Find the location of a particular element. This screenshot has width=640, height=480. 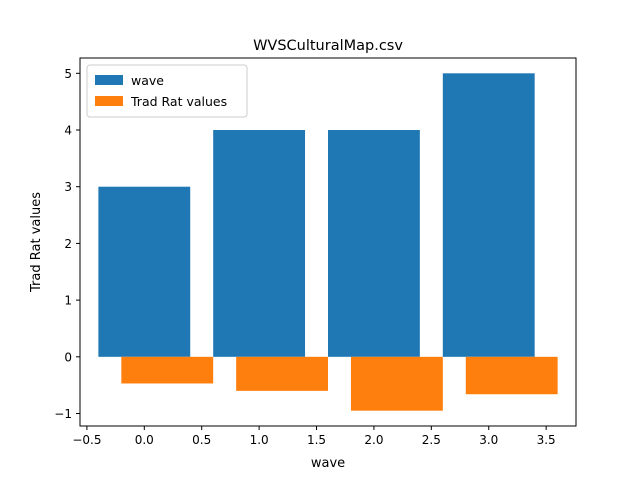

y-tick-label: 2 is located at coordinates (68, 244).